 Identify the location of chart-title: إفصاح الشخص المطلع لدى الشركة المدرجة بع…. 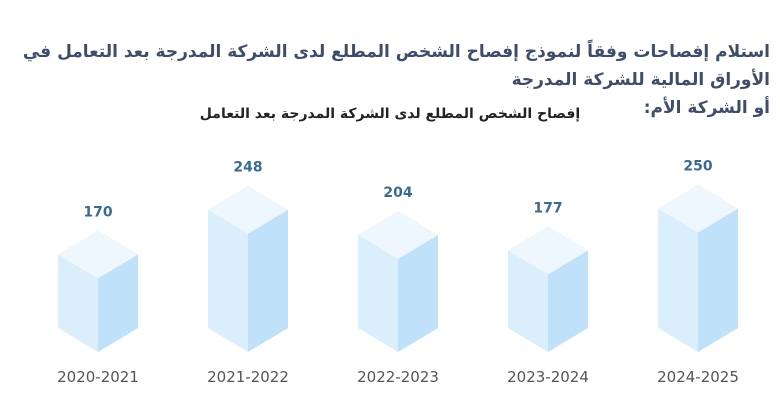
(390, 114).